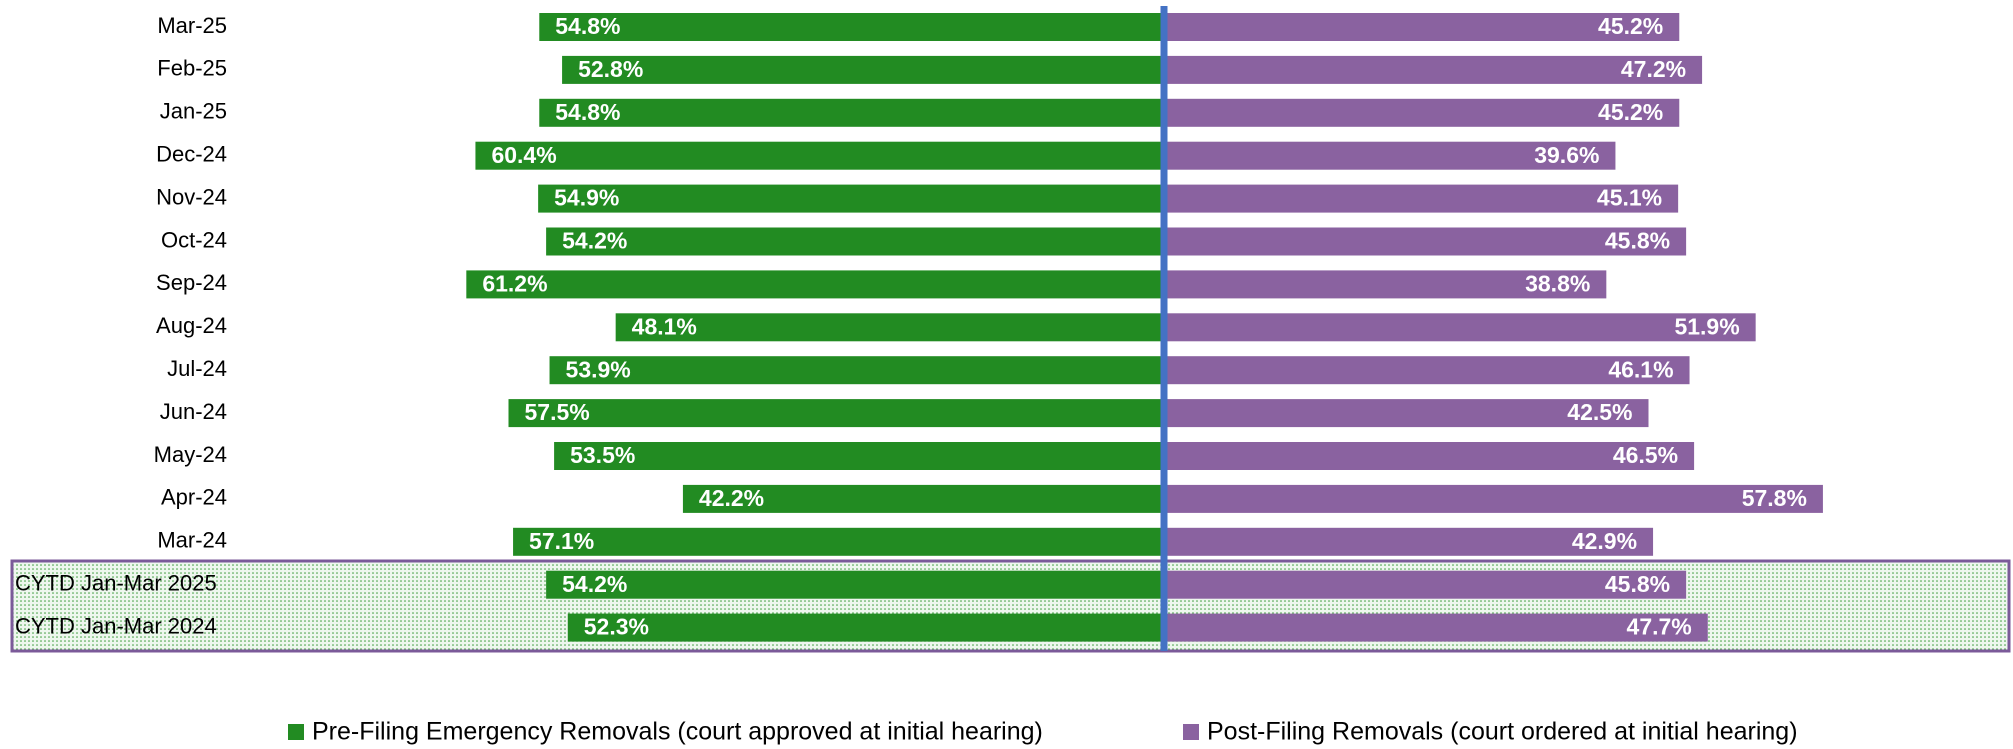 The width and height of the screenshot is (2013, 749). What do you see at coordinates (1557, 283) in the screenshot?
I see `value-label: 38.8%` at bounding box center [1557, 283].